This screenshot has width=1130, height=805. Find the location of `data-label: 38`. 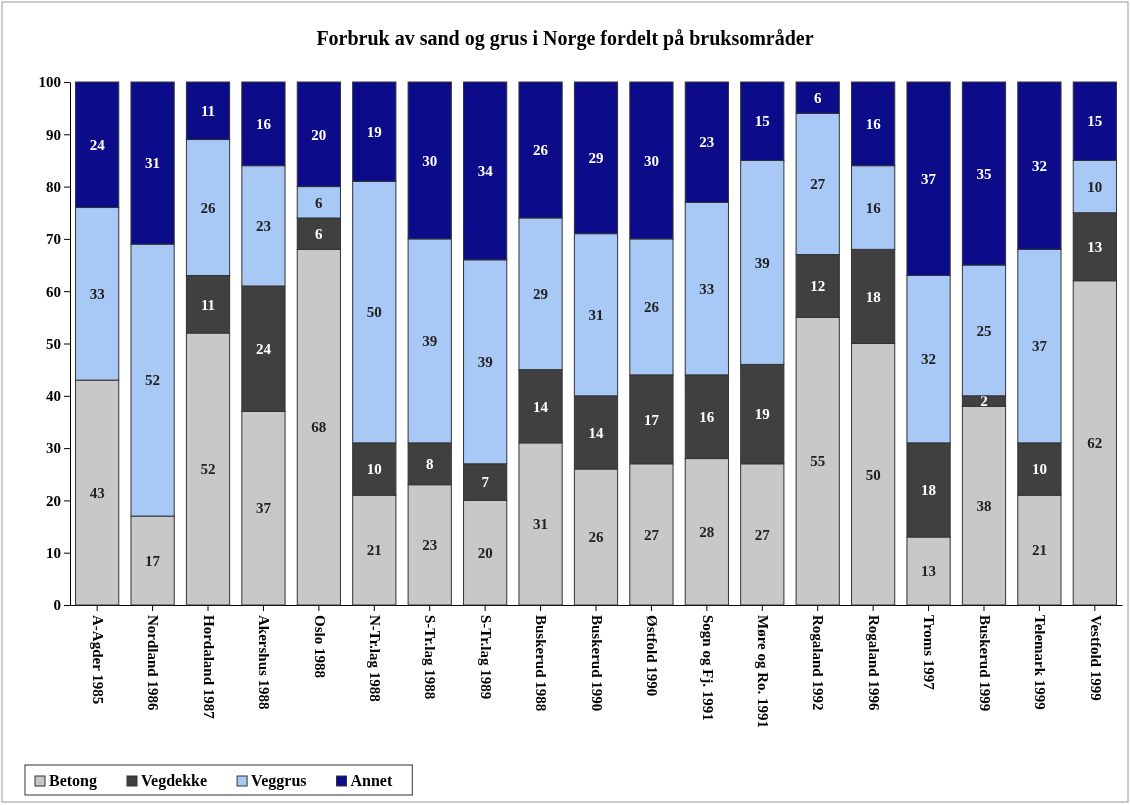

data-label: 38 is located at coordinates (984, 505).